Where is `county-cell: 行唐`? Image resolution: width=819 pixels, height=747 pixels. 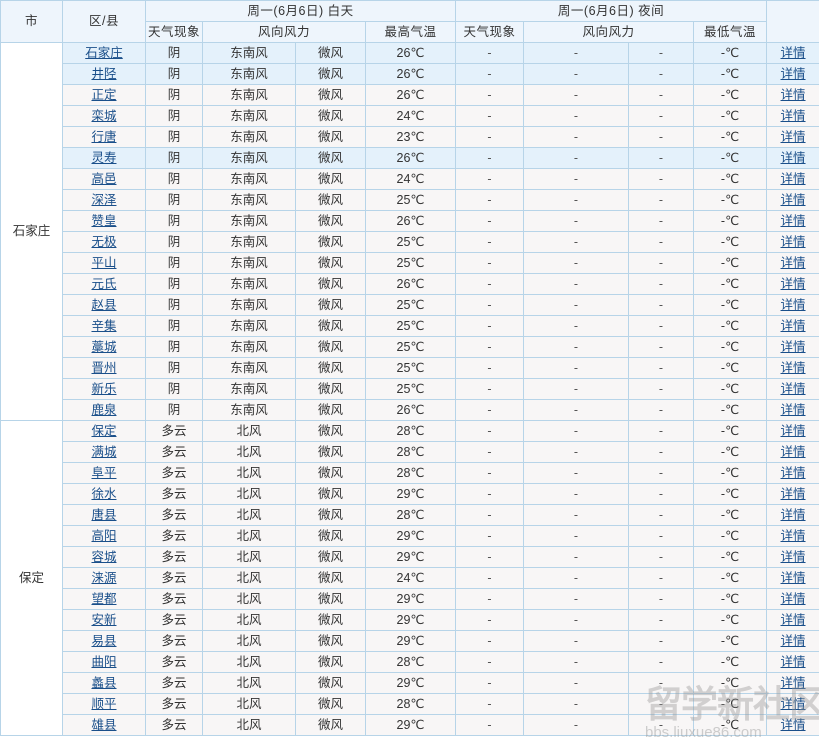 county-cell: 行唐 is located at coordinates (104, 137).